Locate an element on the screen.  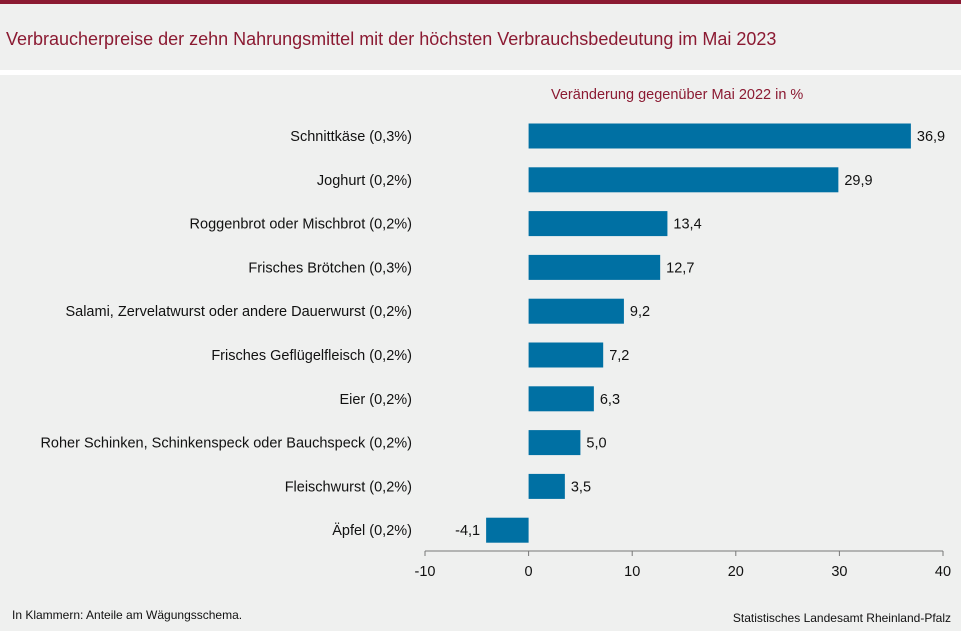
category-label: Eier (0,2%) is located at coordinates (375, 400).